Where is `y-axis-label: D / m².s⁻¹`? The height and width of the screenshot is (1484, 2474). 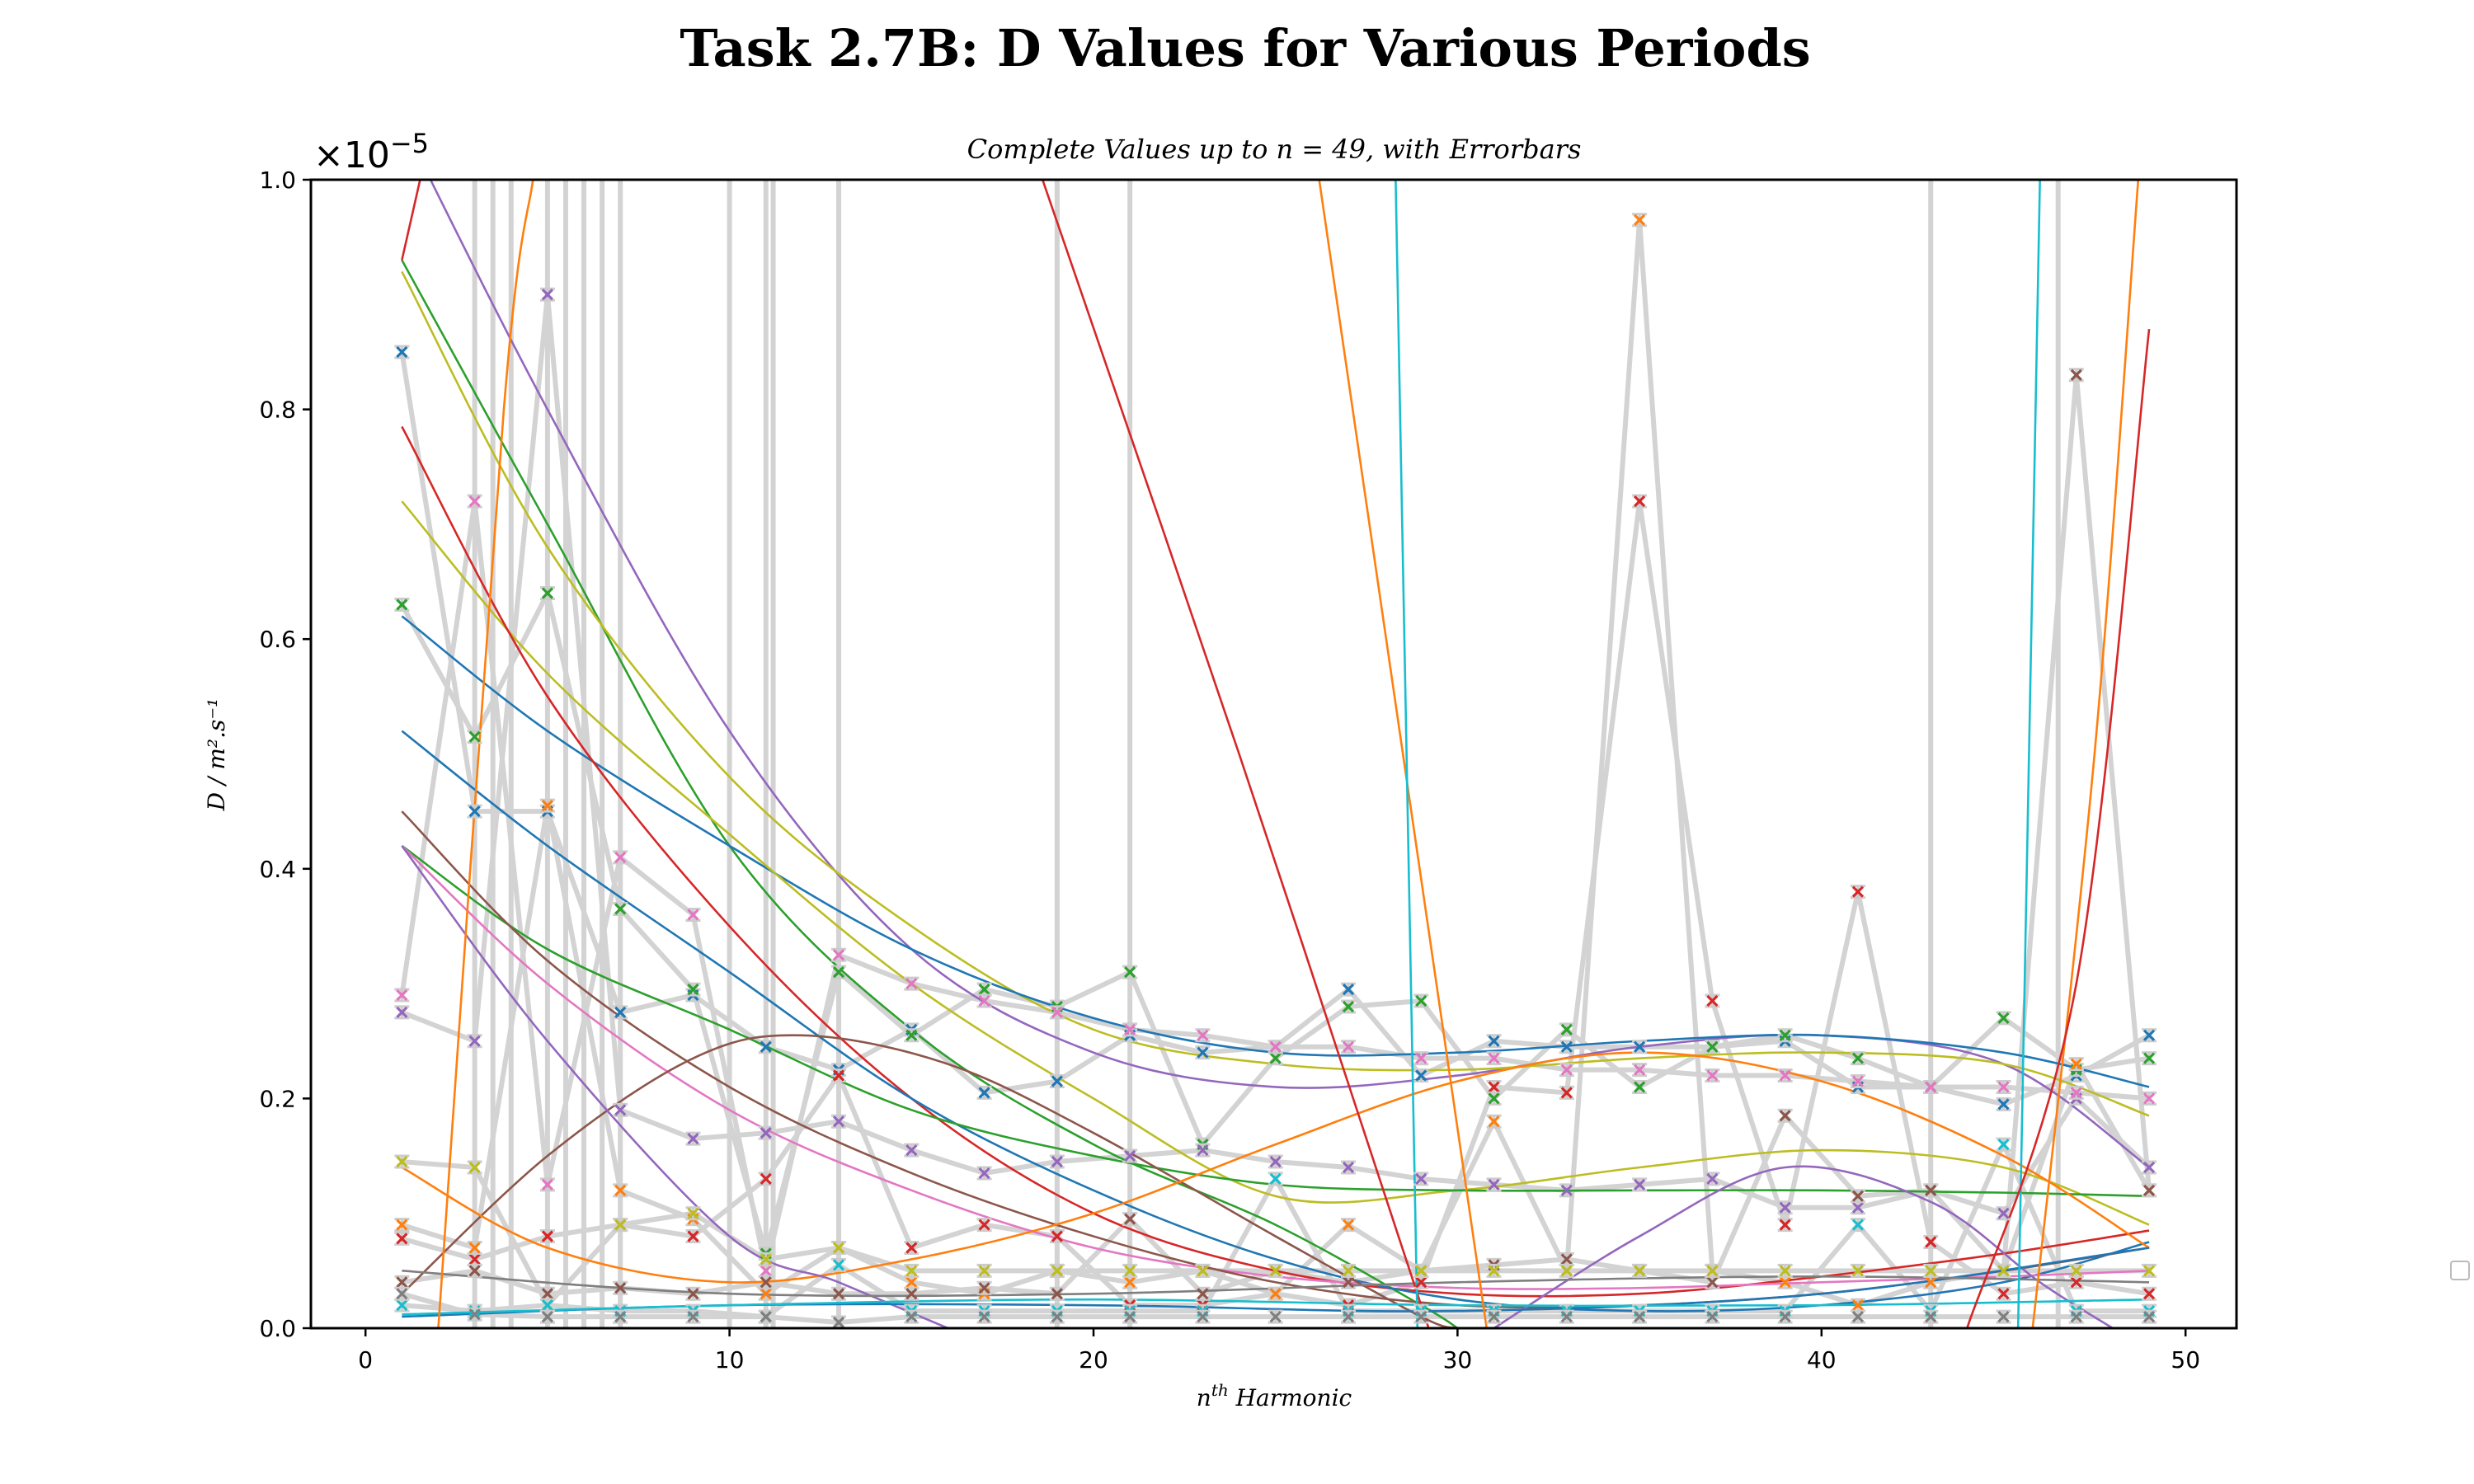
y-axis-label: D / m².s⁻¹ is located at coordinates (216, 755).